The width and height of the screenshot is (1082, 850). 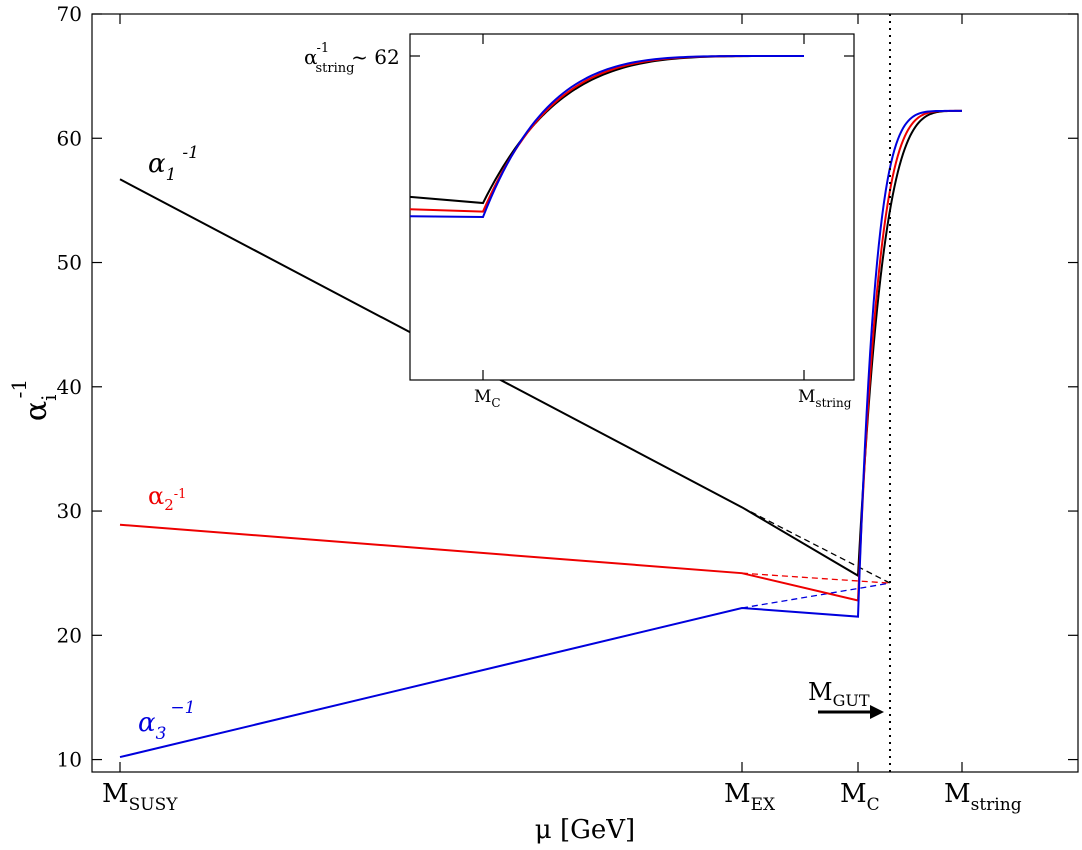 What do you see at coordinates (166, 721) in the screenshot?
I see `alpha3-label: α3−1` at bounding box center [166, 721].